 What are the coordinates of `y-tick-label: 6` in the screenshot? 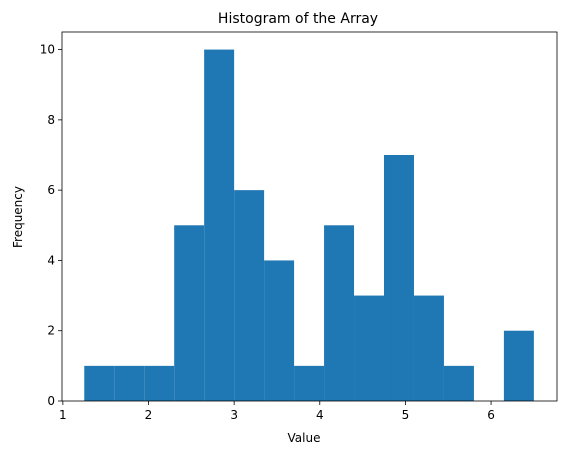 It's located at (51, 190).